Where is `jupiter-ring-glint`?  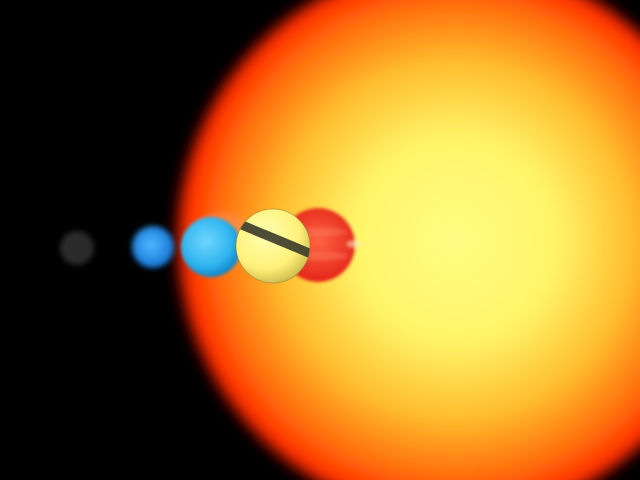
jupiter-ring-glint is located at coordinates (355, 244).